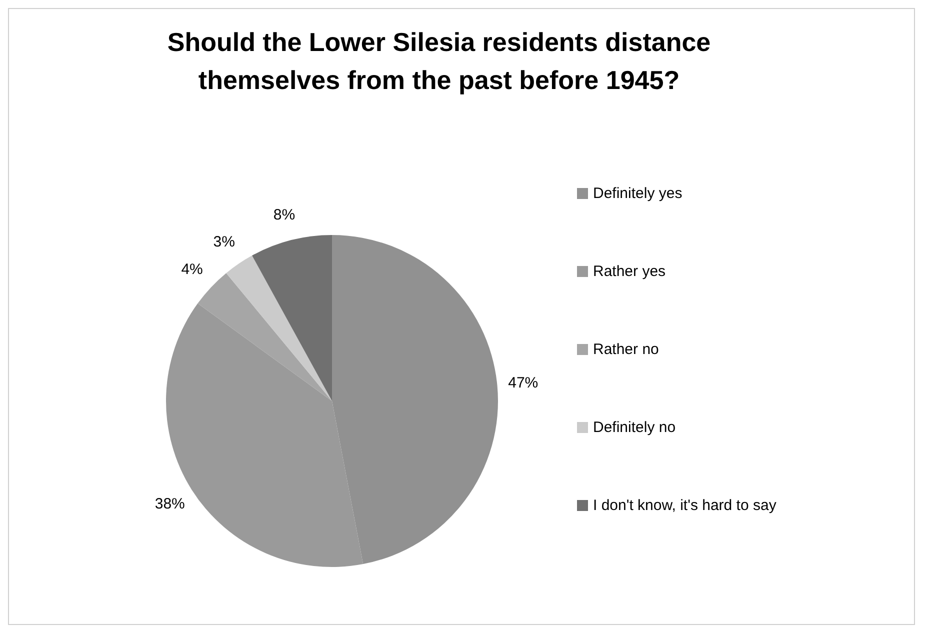 The width and height of the screenshot is (925, 633). What do you see at coordinates (629, 271) in the screenshot?
I see `legend-label: Rather yes` at bounding box center [629, 271].